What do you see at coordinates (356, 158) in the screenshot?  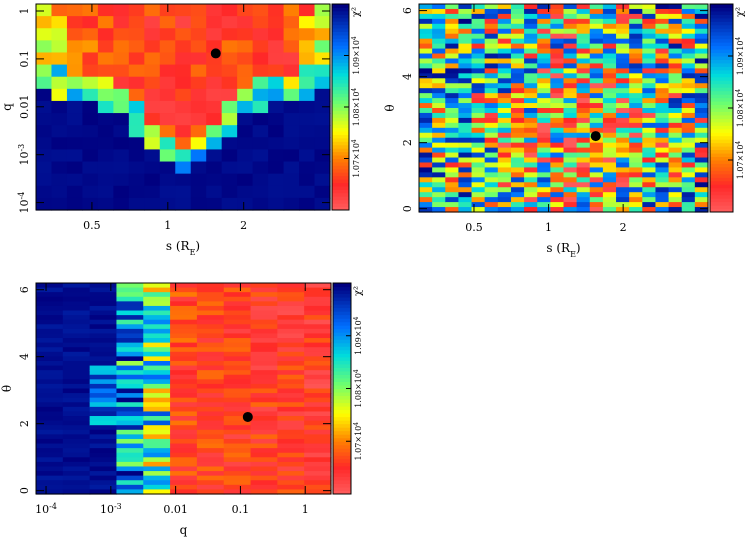 I see `colorbar-tick-label: 1.07×104` at bounding box center [356, 158].